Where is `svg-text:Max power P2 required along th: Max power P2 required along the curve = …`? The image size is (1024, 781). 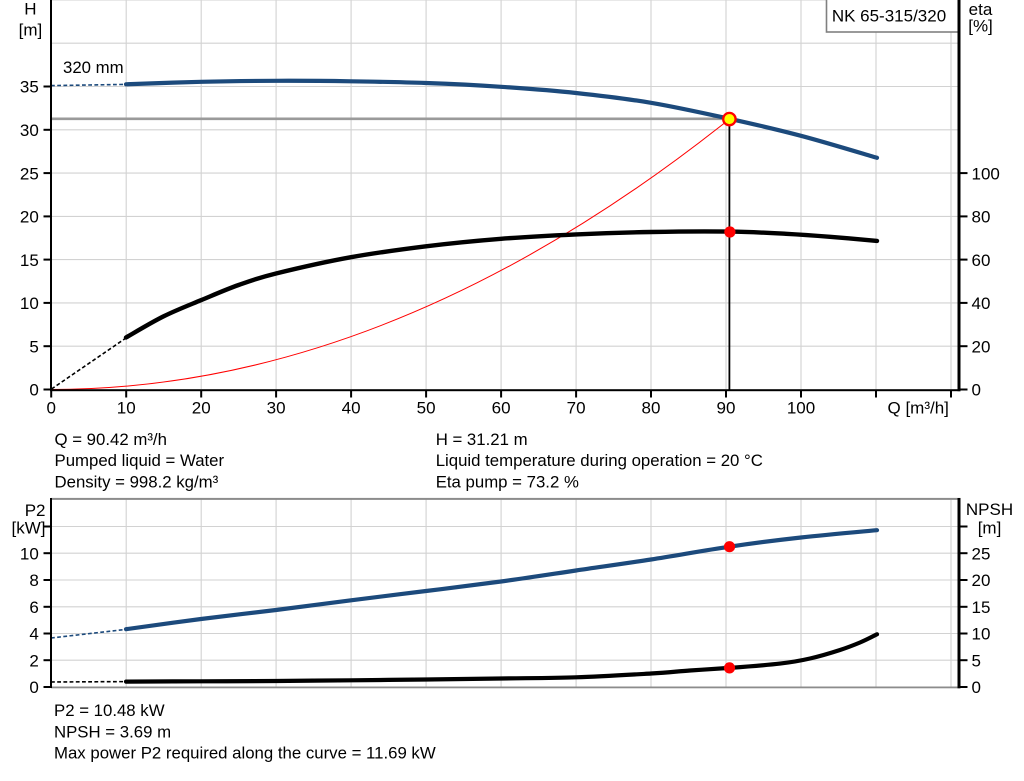
svg-text:Max power P2 required along th: Max power P2 required along the curve = … is located at coordinates (245, 753).